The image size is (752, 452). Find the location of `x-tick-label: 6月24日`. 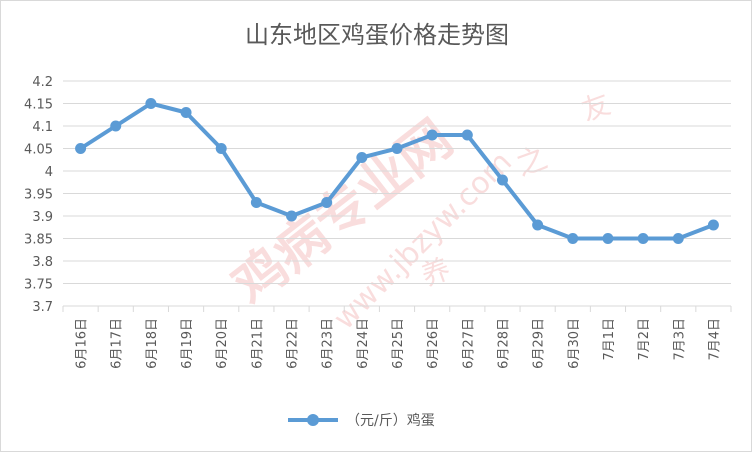

x-tick-label: 6月24日 is located at coordinates (363, 343).